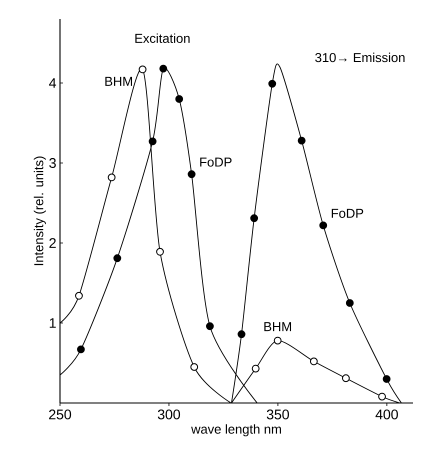 This screenshot has width=435, height=452. Describe the element at coordinates (236, 430) in the screenshot. I see `x-axis-title: wave length nm` at that location.